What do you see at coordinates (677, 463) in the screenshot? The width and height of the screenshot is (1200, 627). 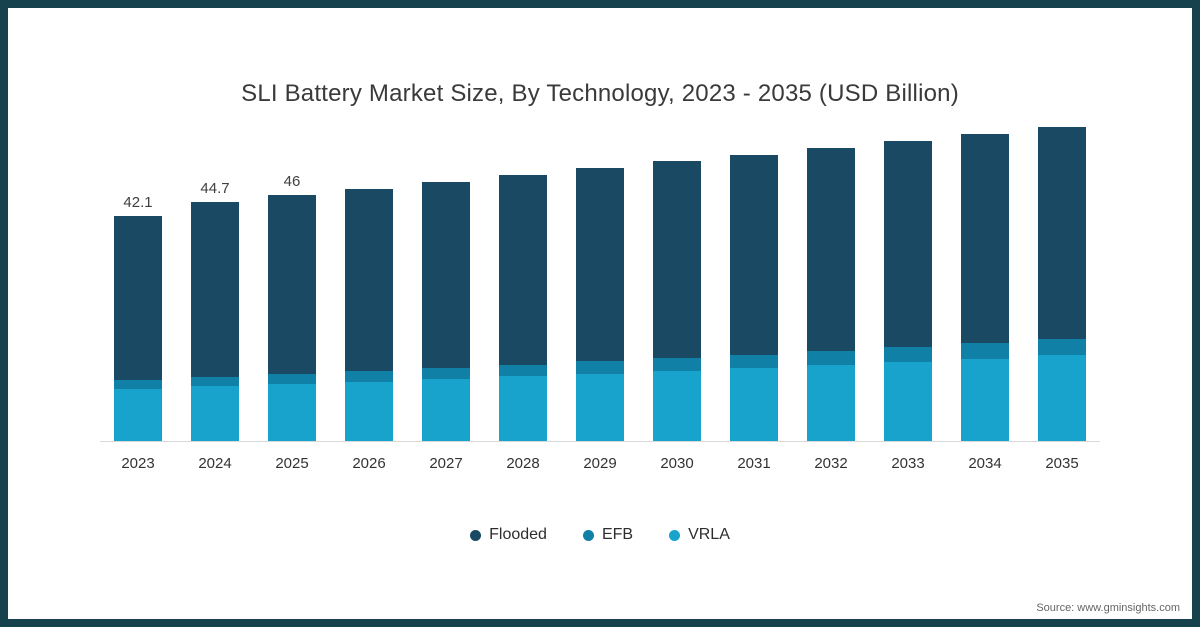 I see `x-tick-2030: 2030` at bounding box center [677, 463].